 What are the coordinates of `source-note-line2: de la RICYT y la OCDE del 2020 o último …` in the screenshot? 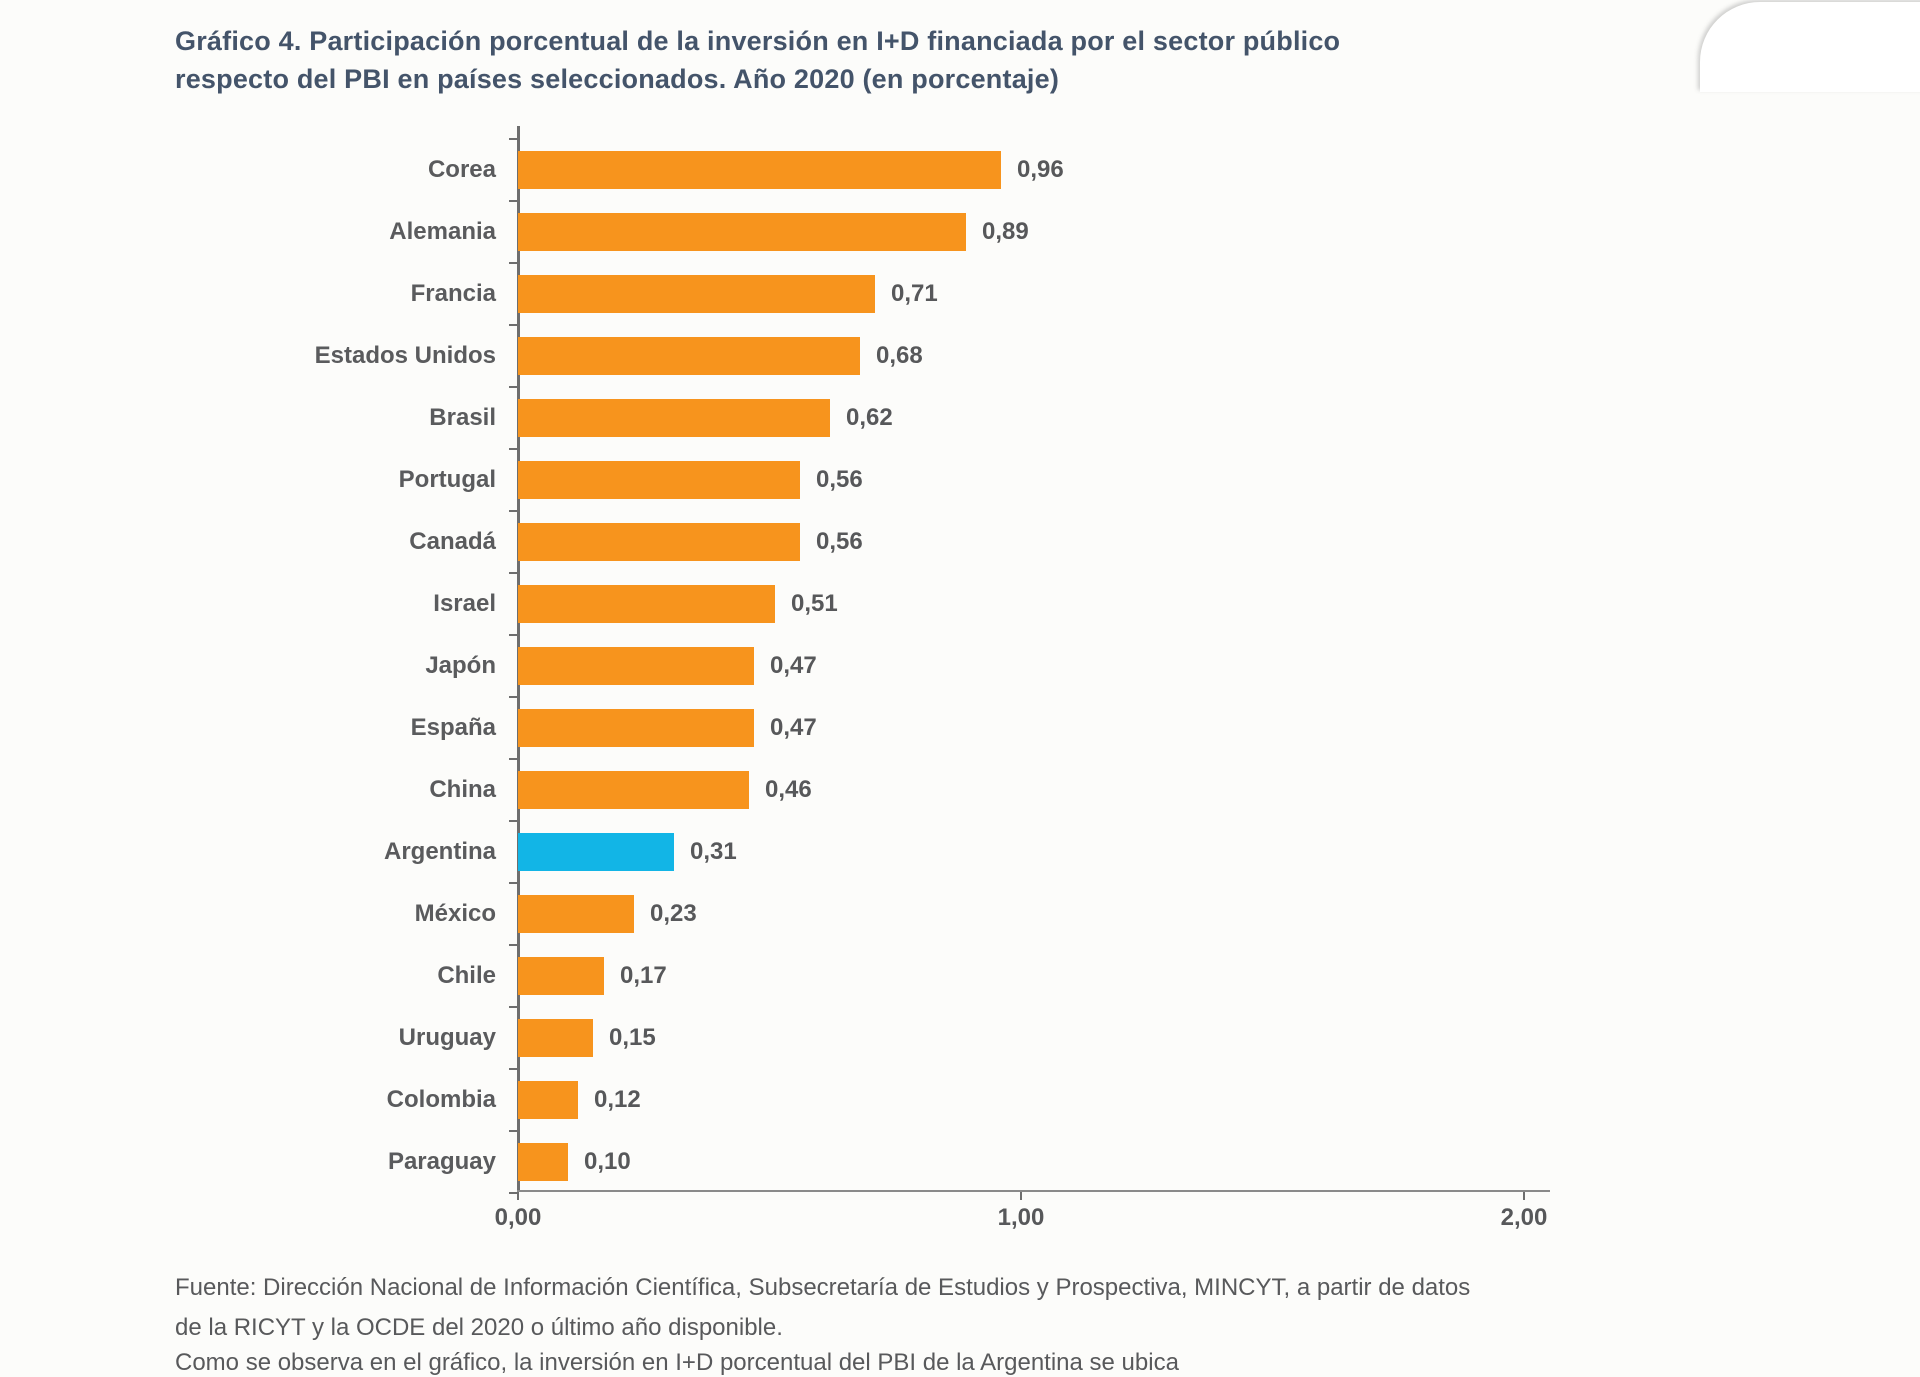 It's located at (479, 1327).